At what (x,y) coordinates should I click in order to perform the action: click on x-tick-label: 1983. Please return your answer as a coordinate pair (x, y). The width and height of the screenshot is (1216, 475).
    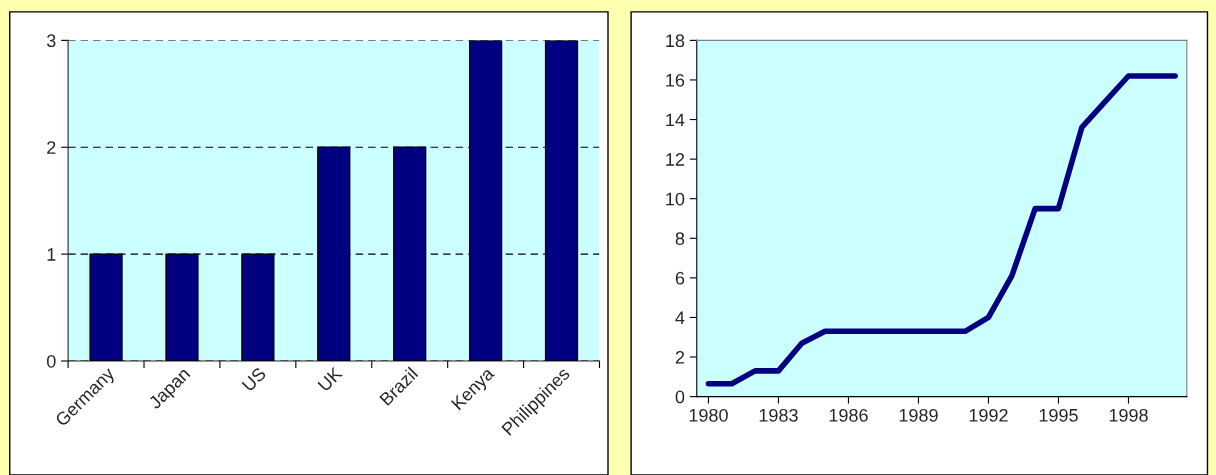
    Looking at the image, I should click on (778, 415).